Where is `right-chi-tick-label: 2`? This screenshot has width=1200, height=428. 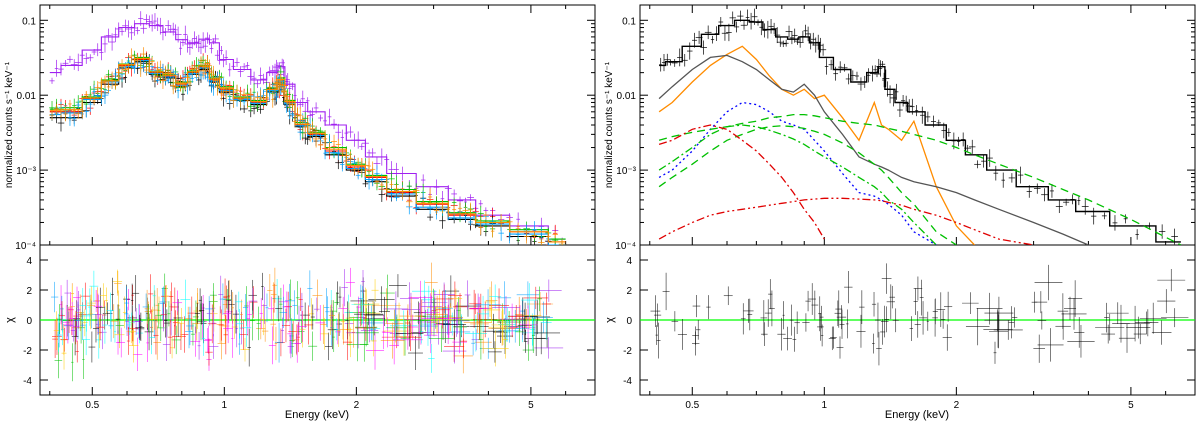
right-chi-tick-label: 2 is located at coordinates (629, 291).